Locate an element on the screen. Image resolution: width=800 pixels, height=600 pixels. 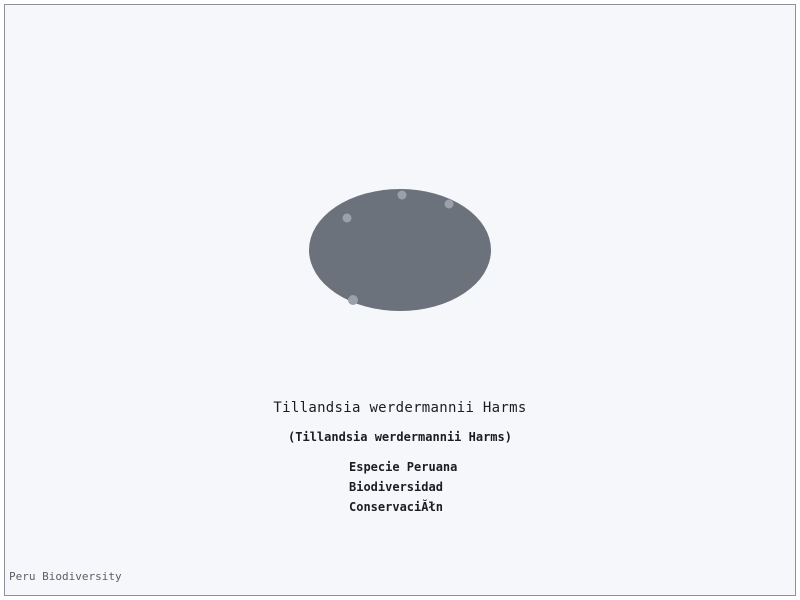
species-ellipse is located at coordinates (400, 250).